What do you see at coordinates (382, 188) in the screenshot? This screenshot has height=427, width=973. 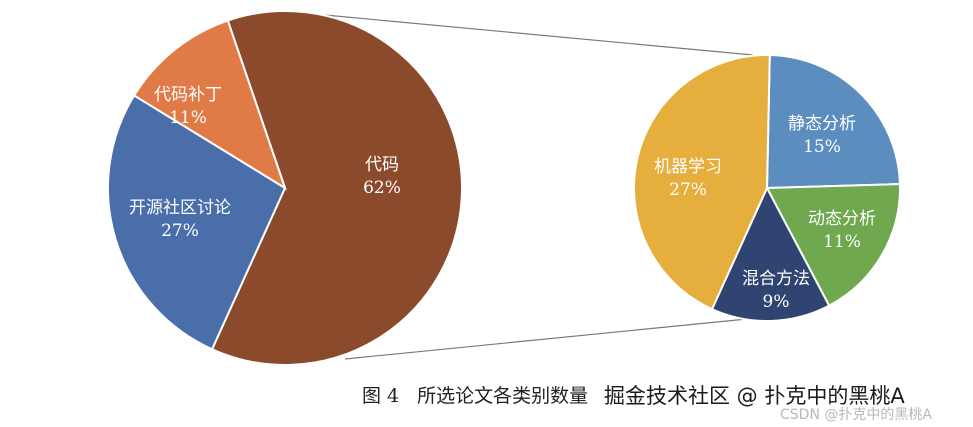 I see `main-pie-slice-0-pct: 62%` at bounding box center [382, 188].